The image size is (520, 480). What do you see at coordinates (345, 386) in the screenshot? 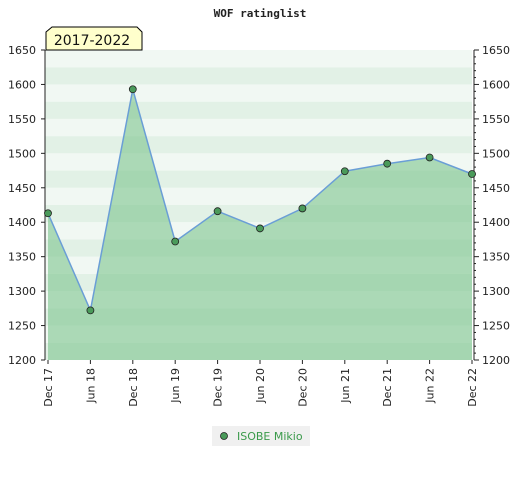
I see `x-tick-label: Jun 21` at bounding box center [345, 386].